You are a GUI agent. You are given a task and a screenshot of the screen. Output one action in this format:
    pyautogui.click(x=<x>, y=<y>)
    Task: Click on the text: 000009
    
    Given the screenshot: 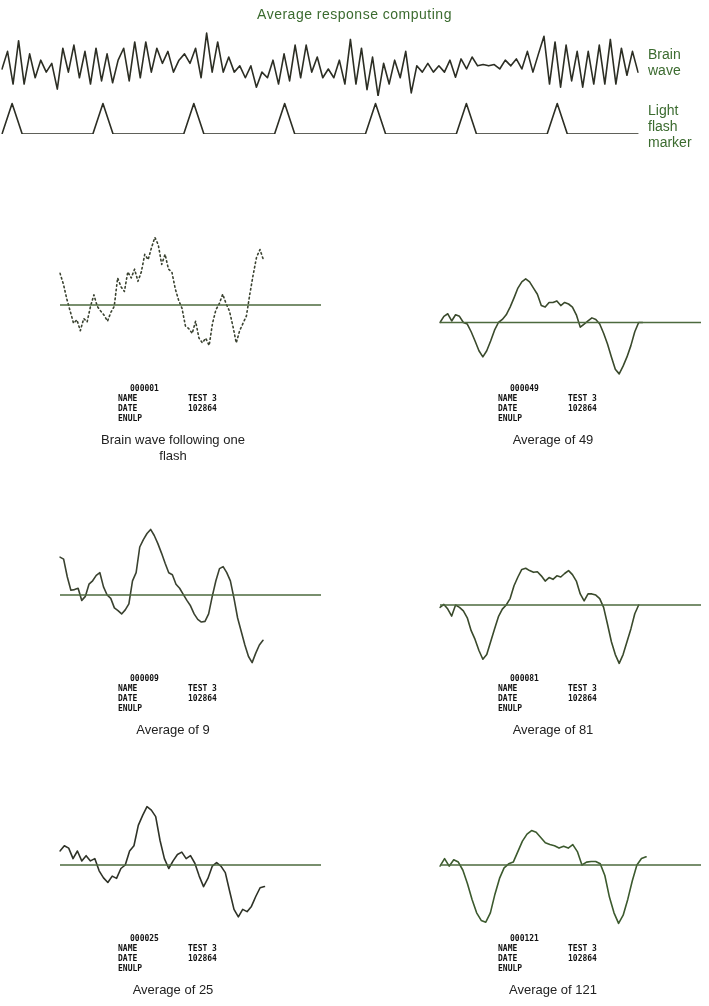 What is the action you would take?
    pyautogui.click(x=144, y=679)
    